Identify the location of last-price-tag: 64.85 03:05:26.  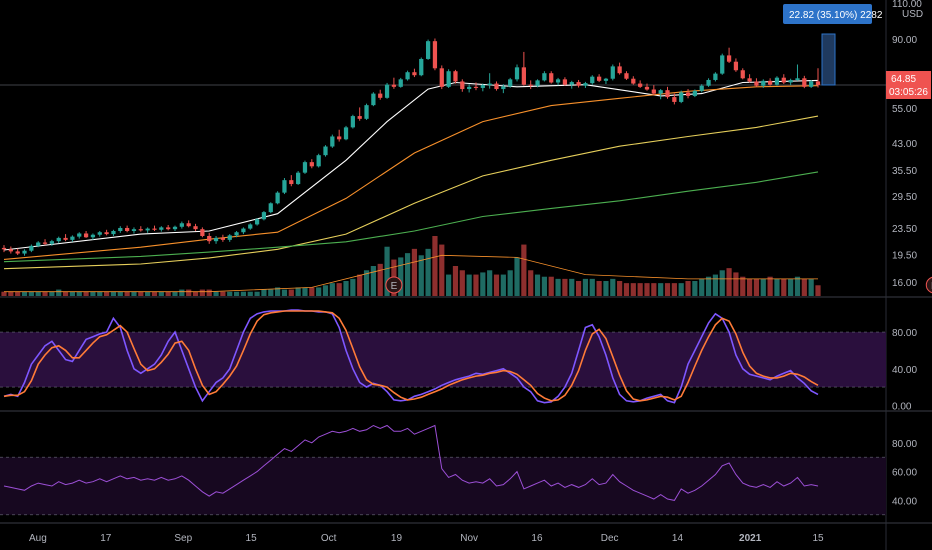
(908, 85).